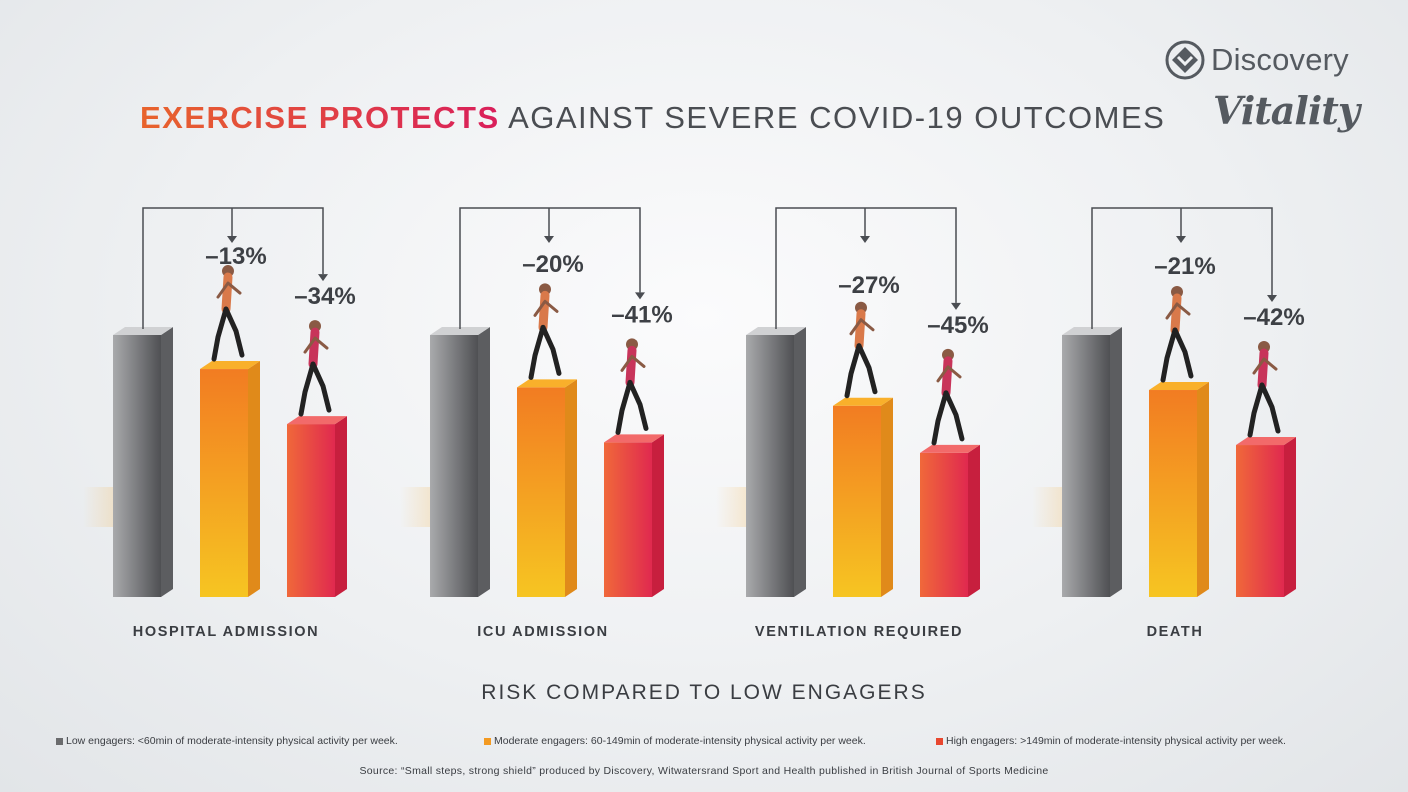  I want to click on label-moderate: –21%, so click(1184, 266).